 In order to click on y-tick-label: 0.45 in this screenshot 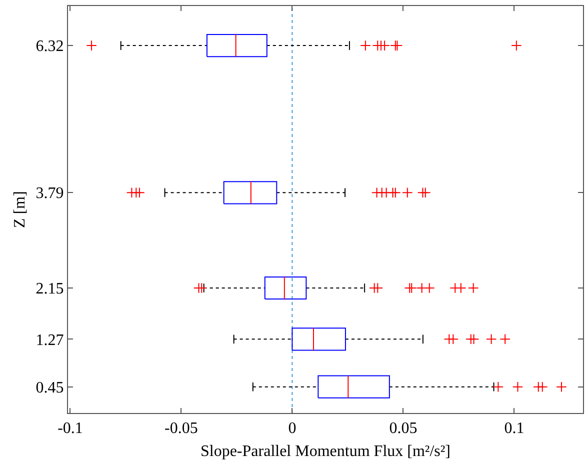, I will do `click(50, 387)`.